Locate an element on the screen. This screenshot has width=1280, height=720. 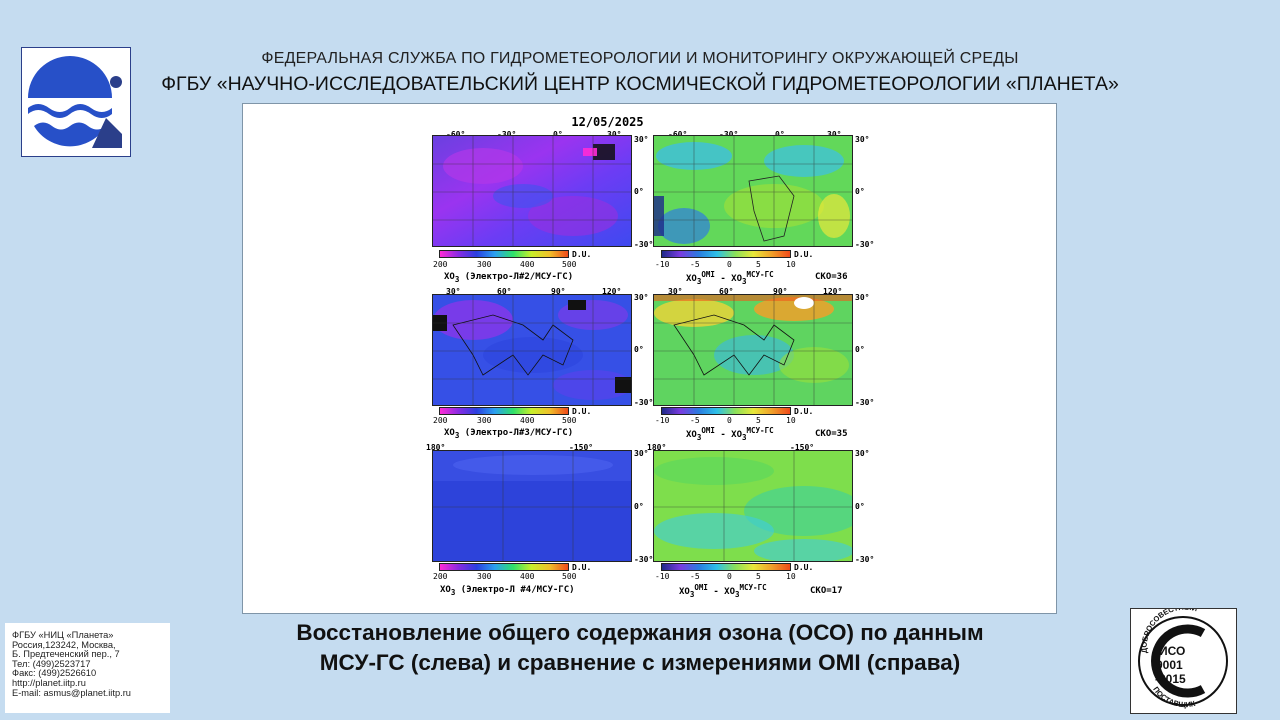
caption-left-row1: XO3 (Электро-Л#2/МСУ-ГС) is located at coordinates (509, 278).